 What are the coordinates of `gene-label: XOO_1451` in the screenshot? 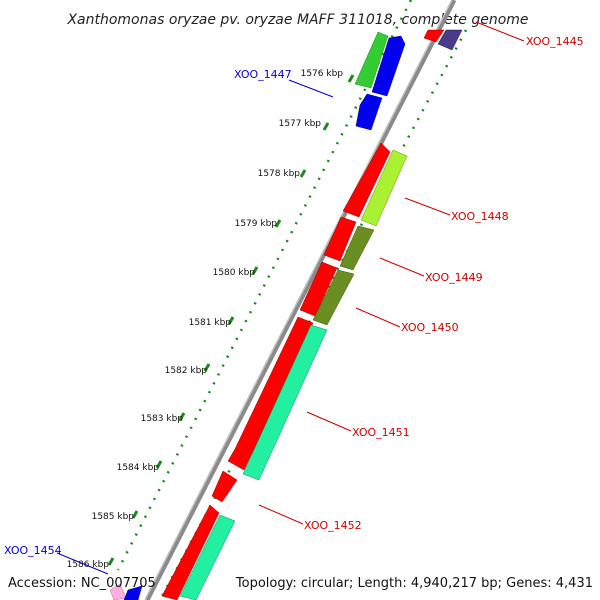 It's located at (381, 432).